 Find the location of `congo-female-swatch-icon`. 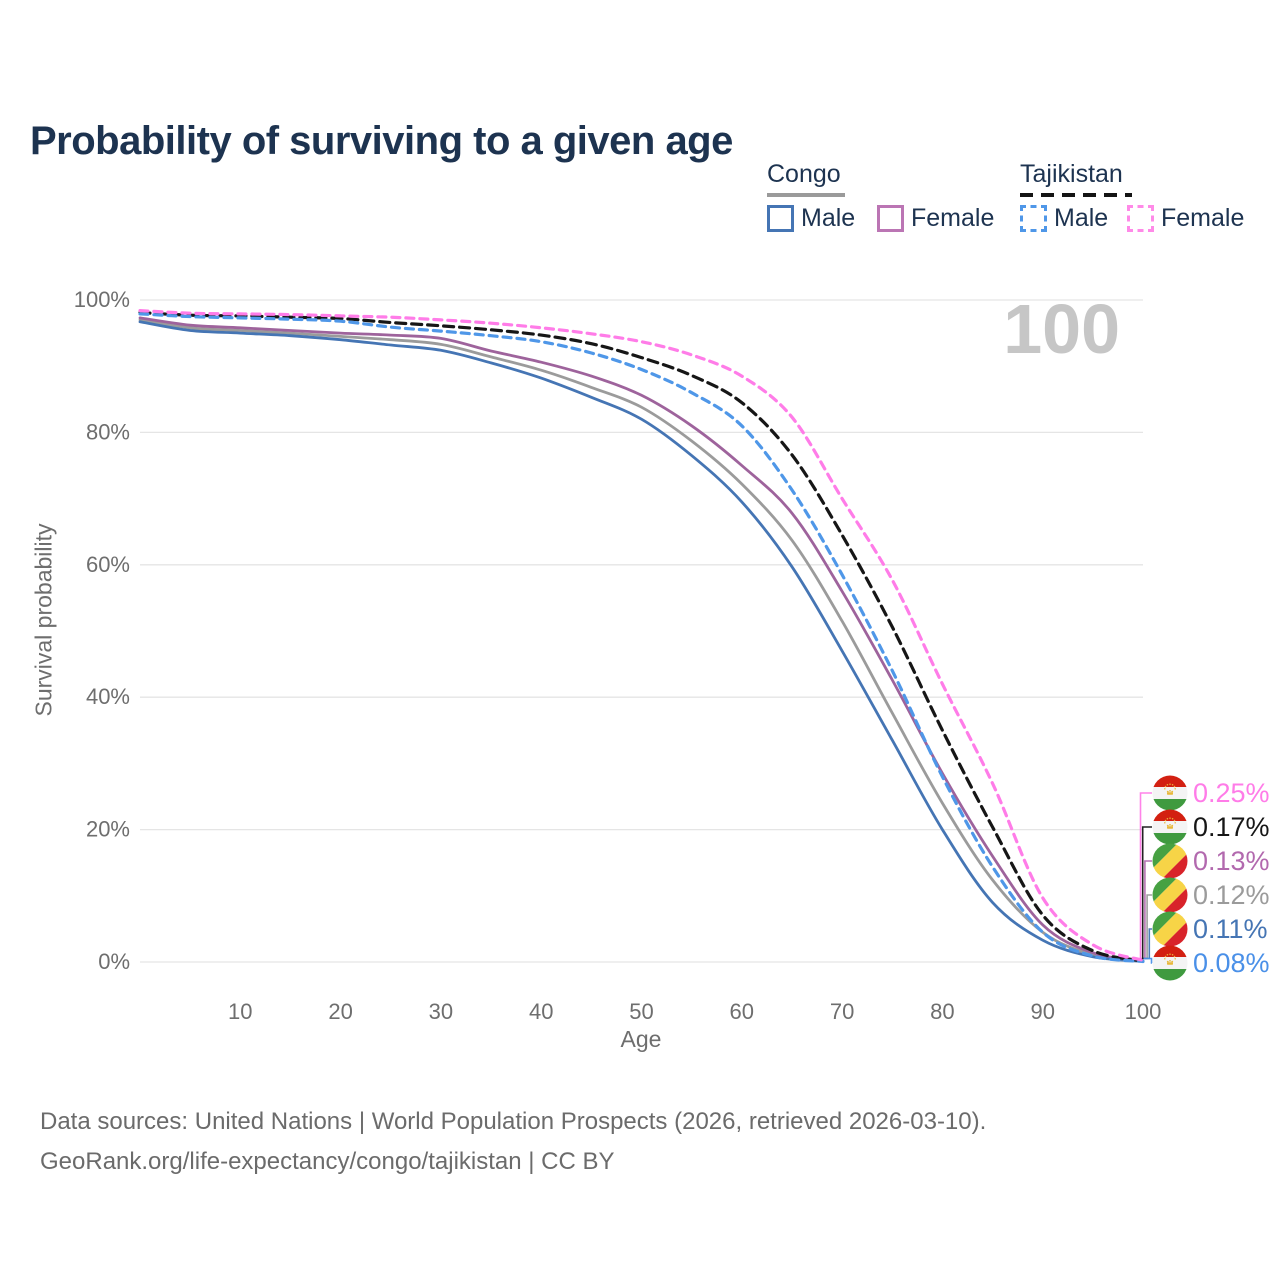

congo-female-swatch-icon is located at coordinates (890, 218).